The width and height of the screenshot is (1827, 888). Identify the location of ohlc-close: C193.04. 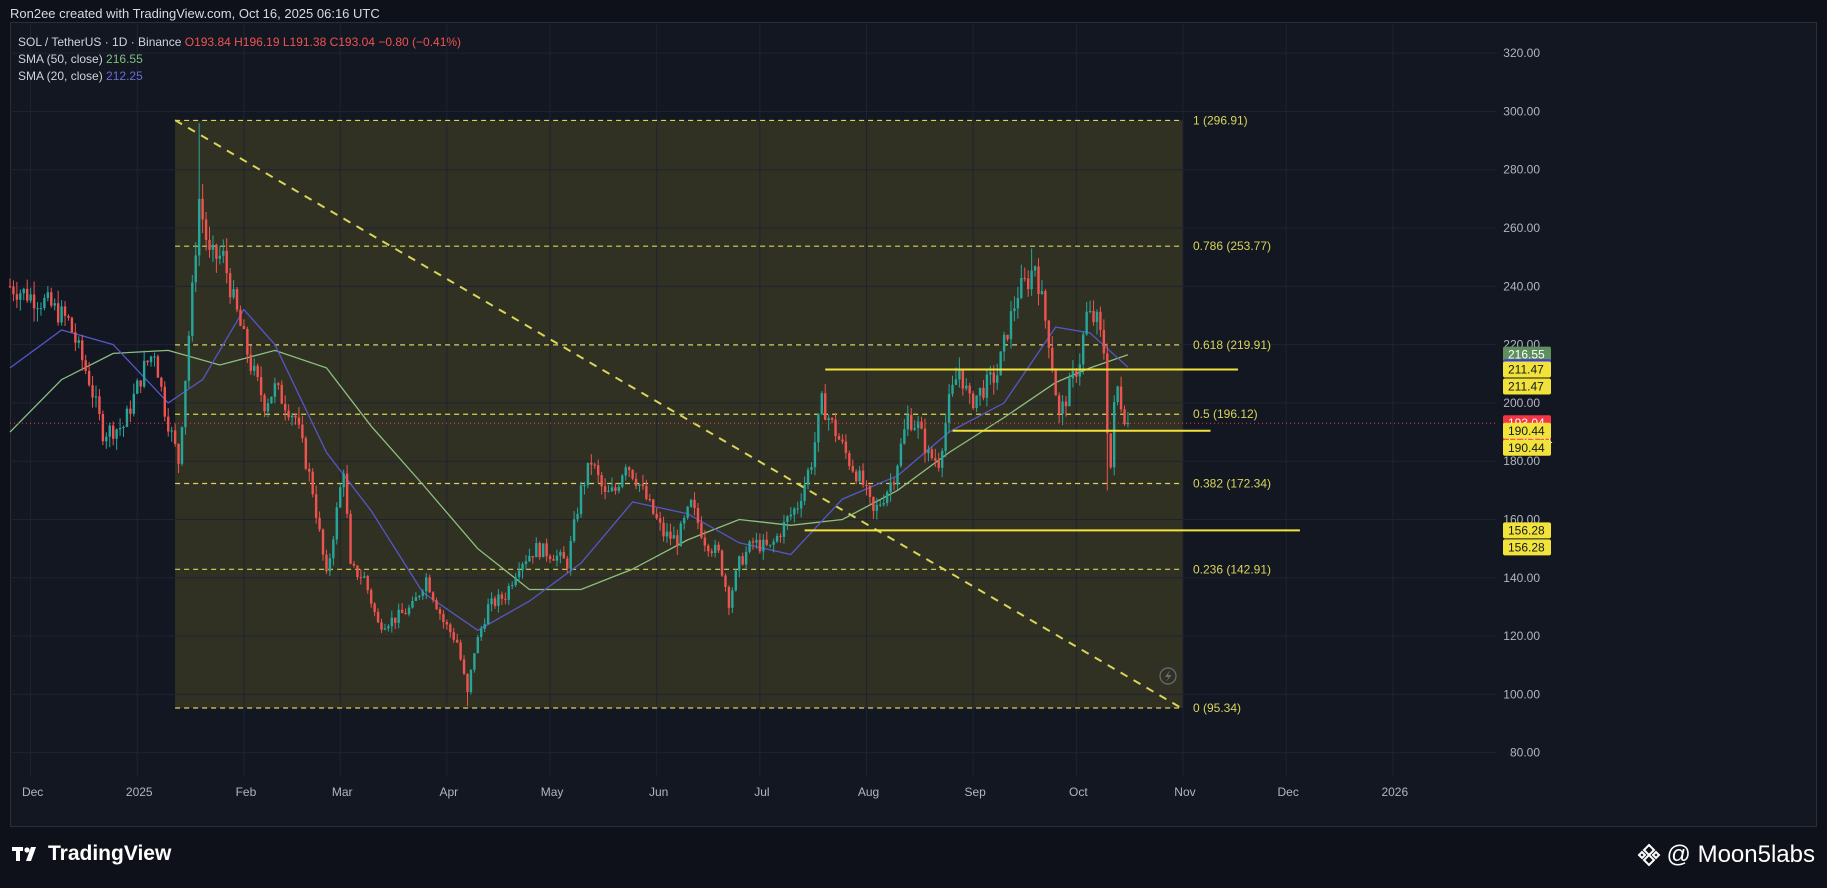
(352, 42).